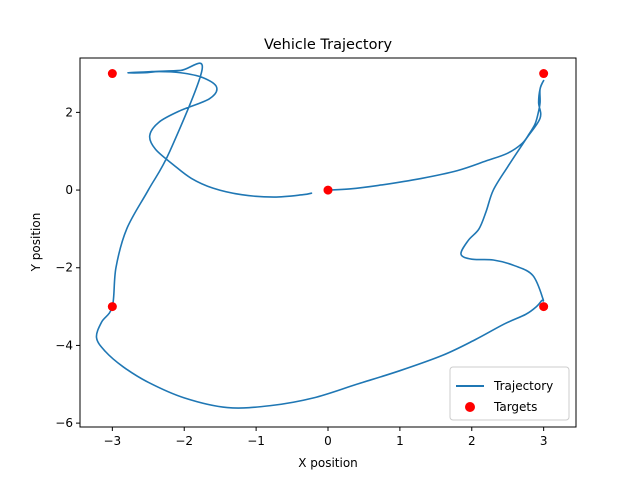  I want to click on x-tick-label: −1, so click(256, 441).